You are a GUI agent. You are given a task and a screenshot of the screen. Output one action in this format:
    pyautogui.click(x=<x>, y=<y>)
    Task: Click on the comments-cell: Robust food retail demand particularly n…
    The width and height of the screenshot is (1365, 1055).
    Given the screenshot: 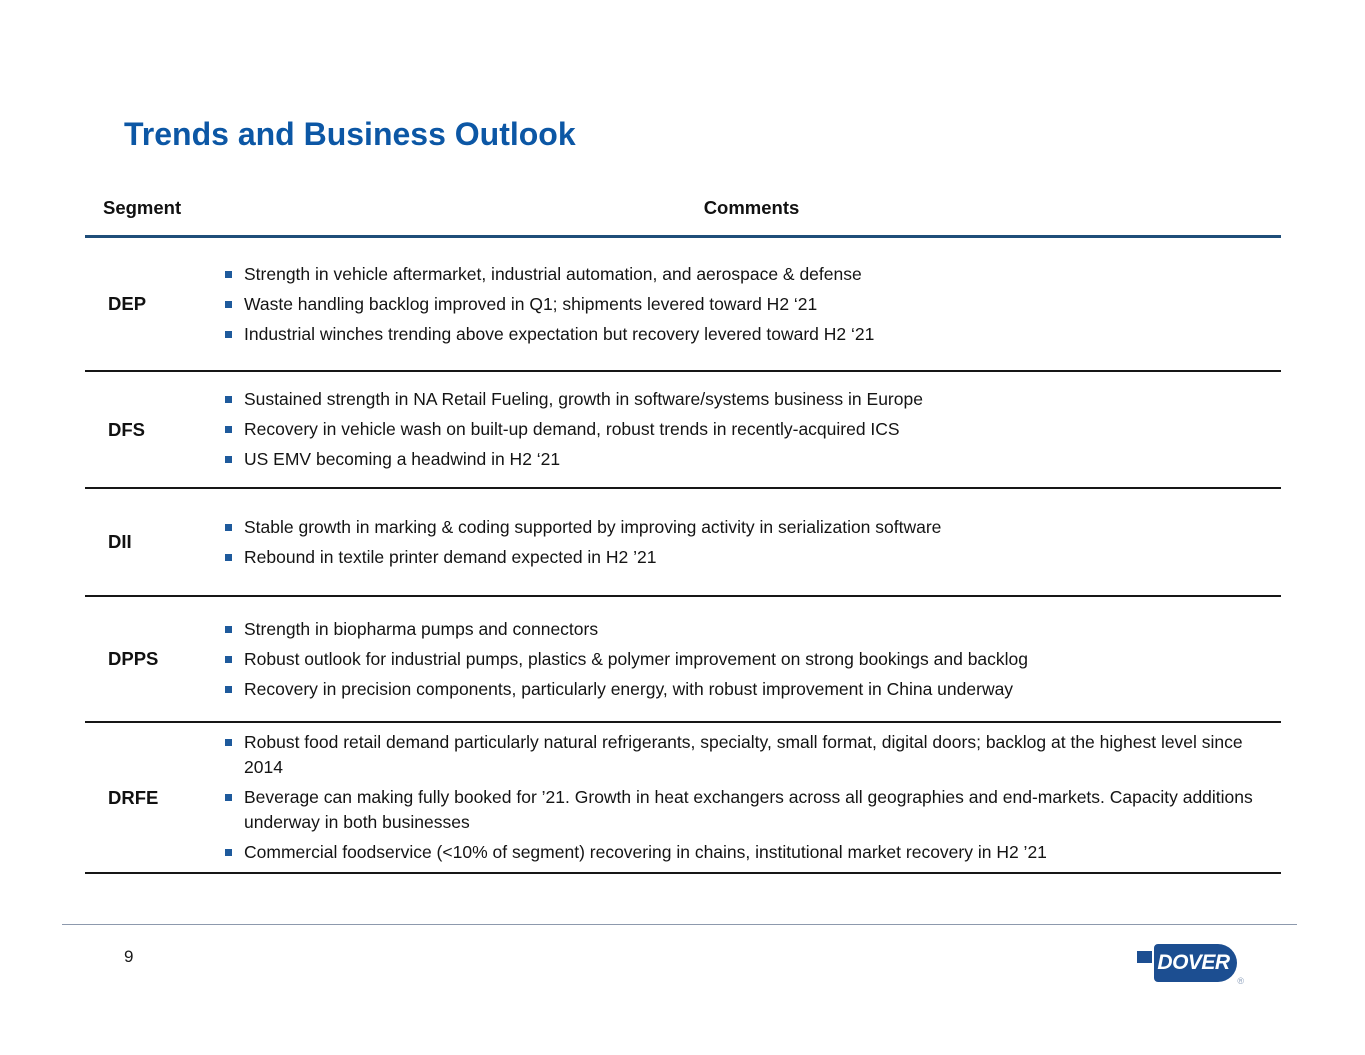 What is the action you would take?
    pyautogui.click(x=751, y=797)
    